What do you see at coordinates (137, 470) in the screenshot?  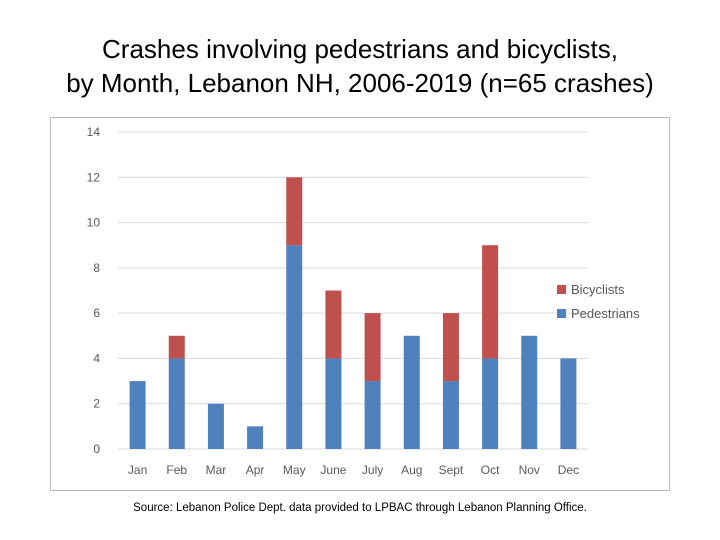 I see `x-tick-label: Jan` at bounding box center [137, 470].